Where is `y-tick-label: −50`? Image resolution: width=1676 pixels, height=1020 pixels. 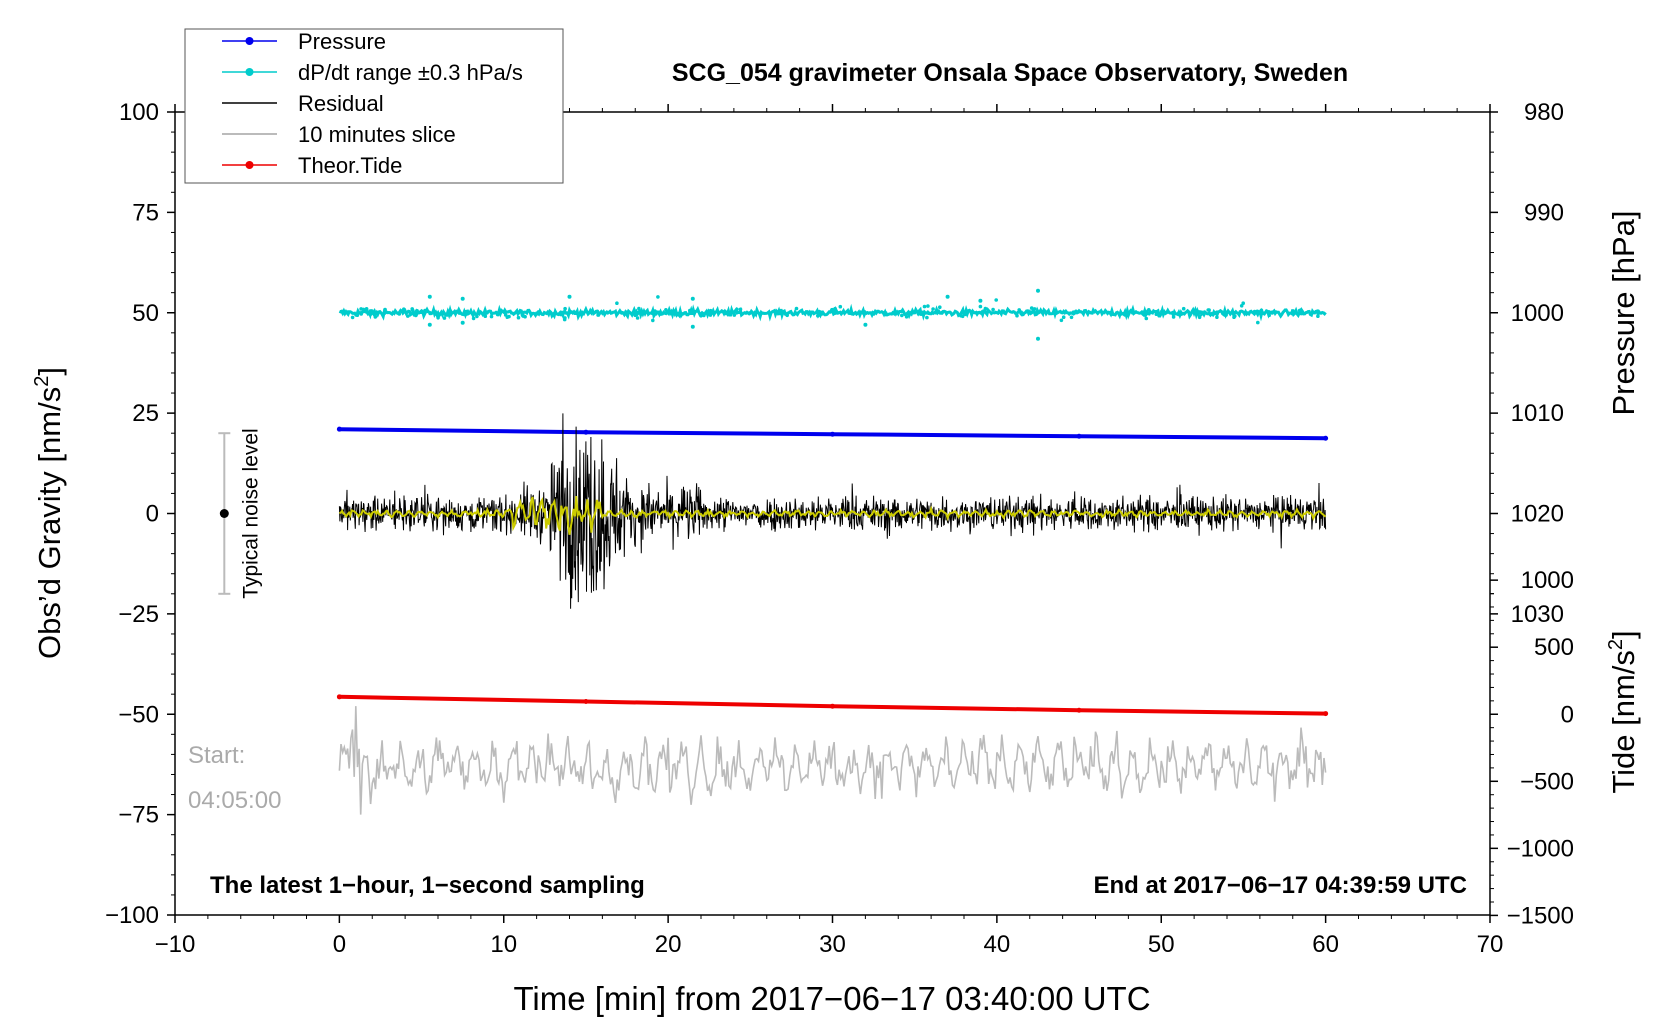
y-tick-label: −50 is located at coordinates (138, 714).